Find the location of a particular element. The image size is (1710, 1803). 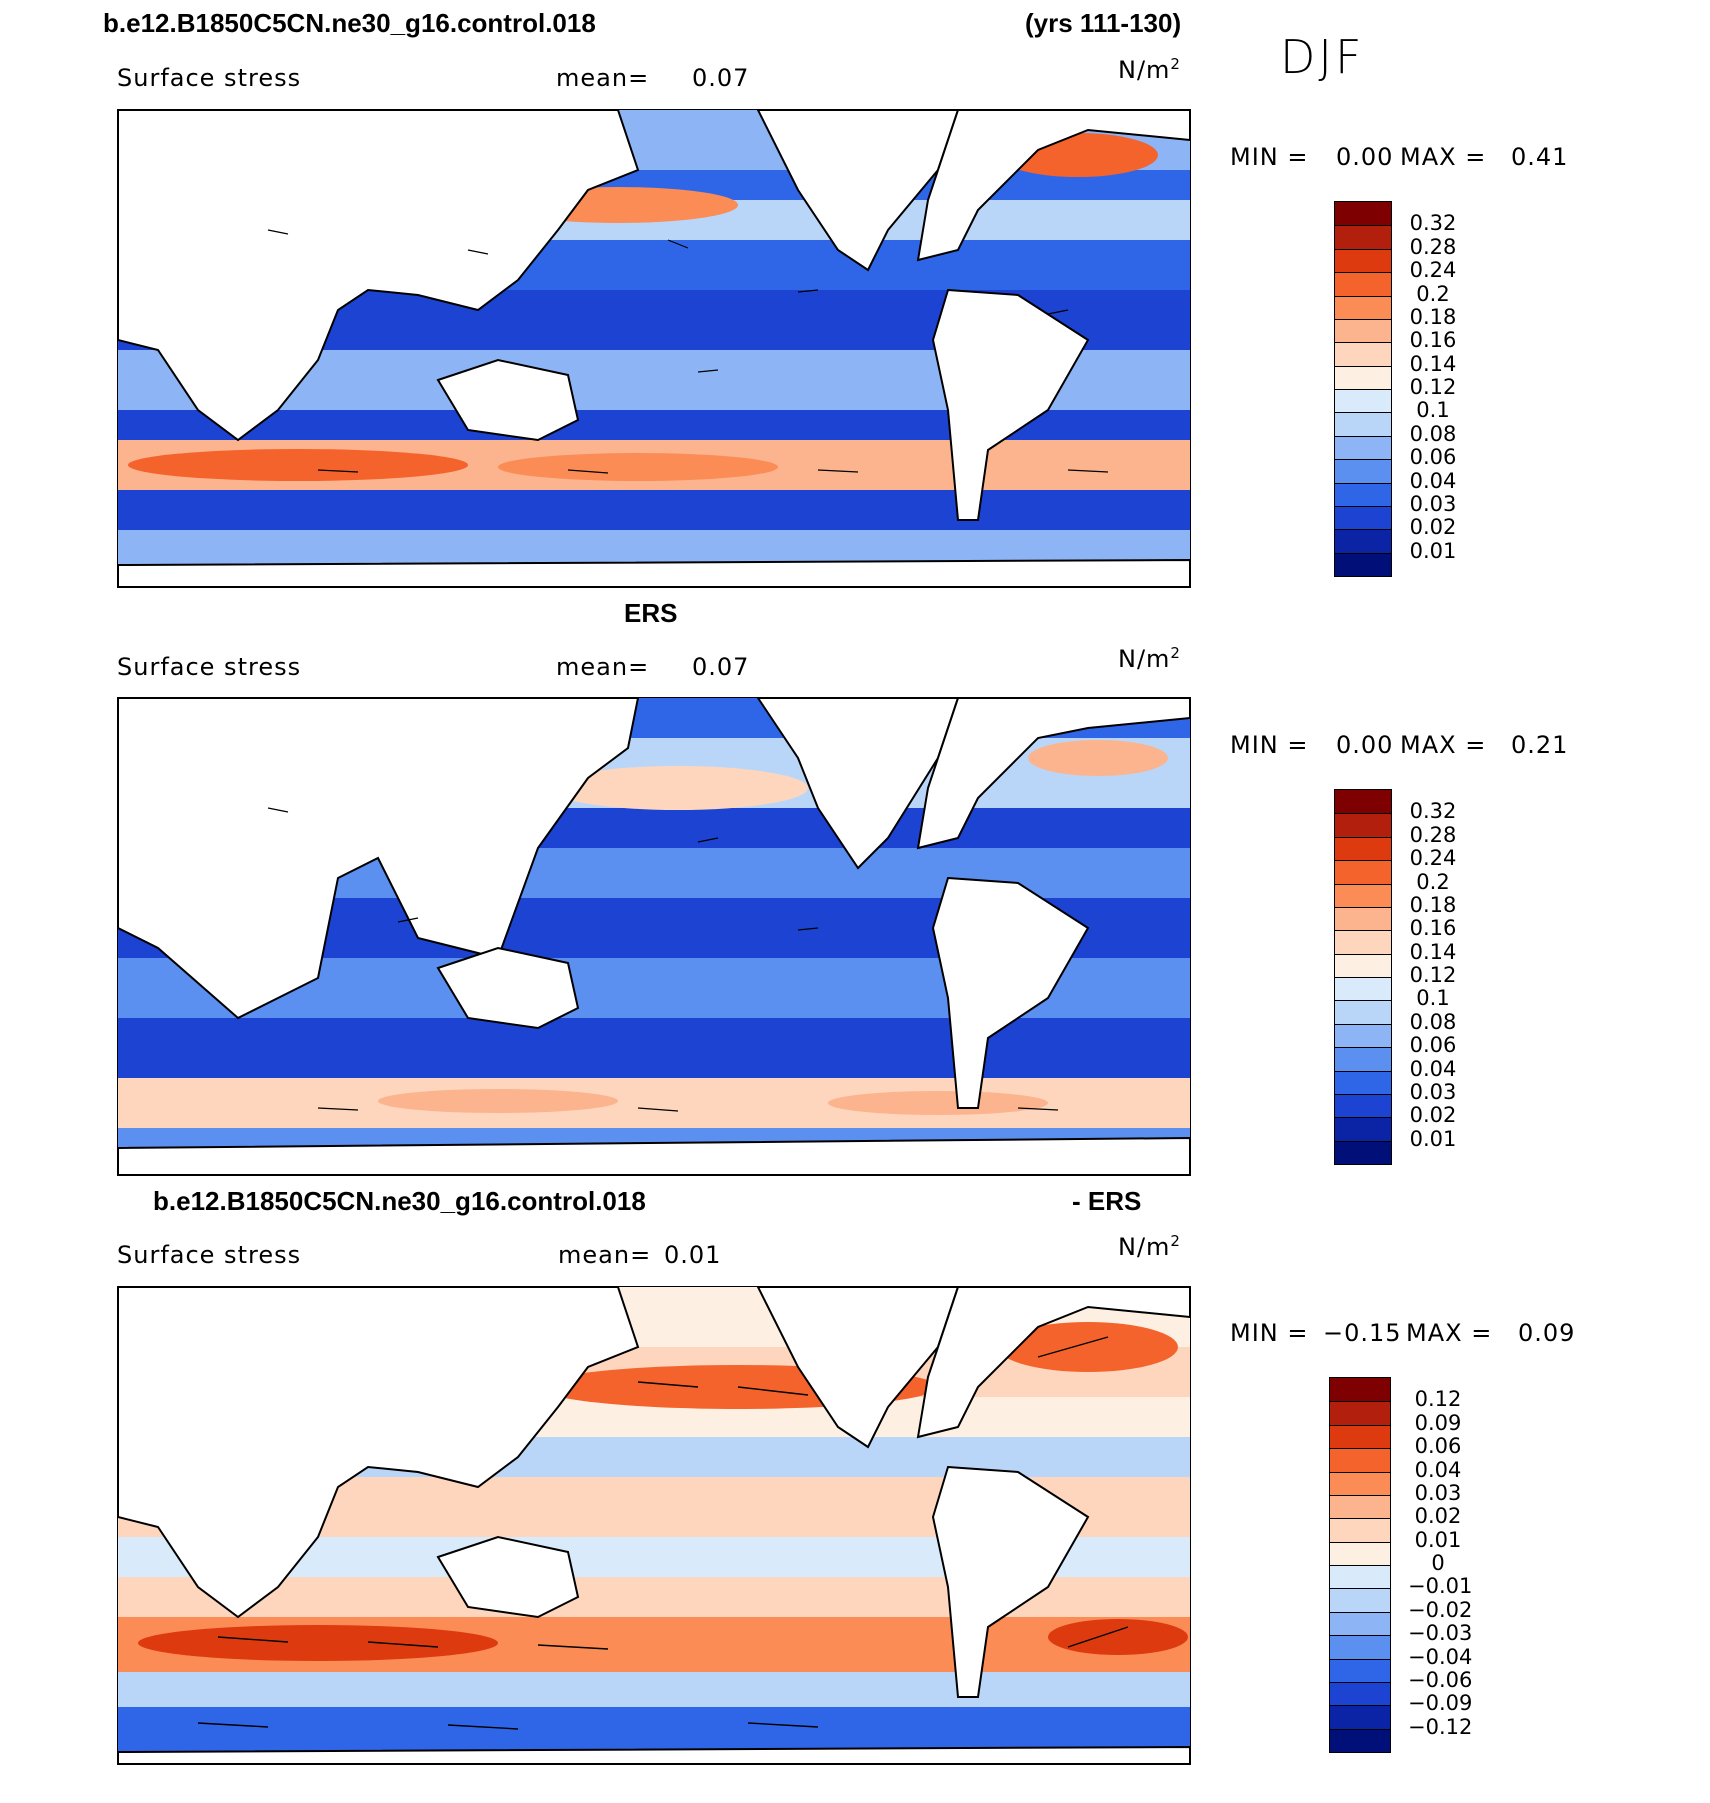

colorbar-tick-label: 0.04 is located at coordinates (1433, 1068).